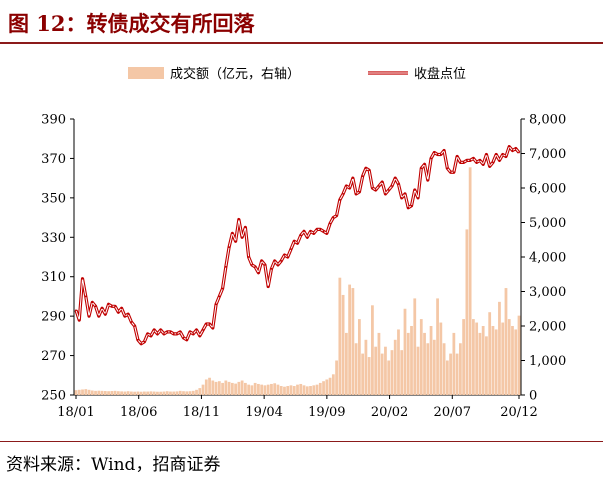 The image size is (603, 481). I want to click on source-note: 资料来源：Wind，招商证券, so click(113, 465).